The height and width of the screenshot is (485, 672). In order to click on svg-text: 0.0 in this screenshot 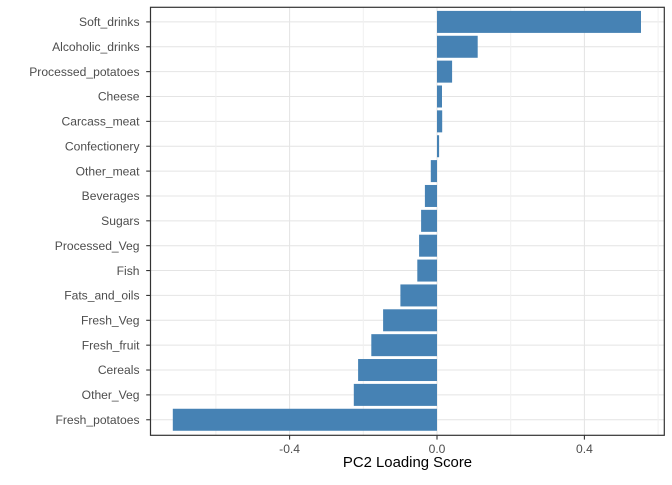, I will do `click(437, 449)`.